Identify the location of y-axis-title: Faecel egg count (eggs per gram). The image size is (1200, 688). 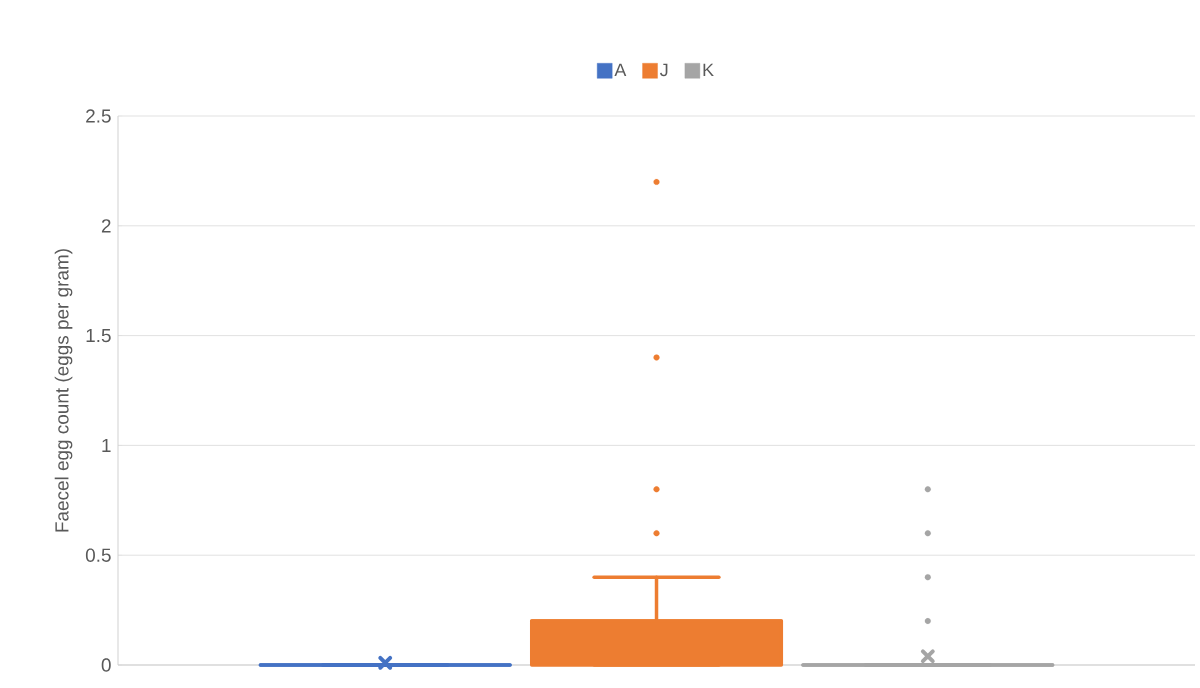
(63, 390).